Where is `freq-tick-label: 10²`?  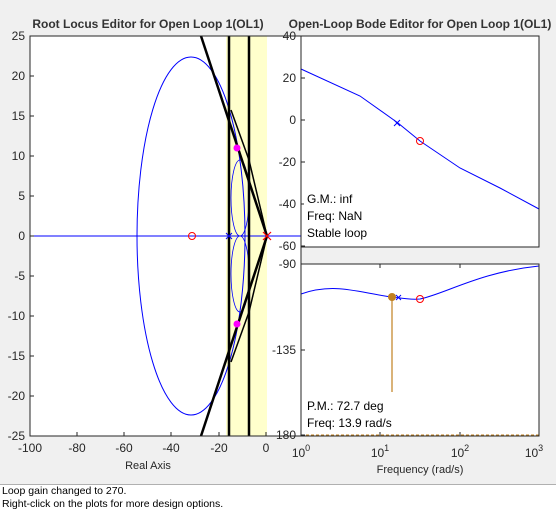 freq-tick-label: 10² is located at coordinates (460, 451).